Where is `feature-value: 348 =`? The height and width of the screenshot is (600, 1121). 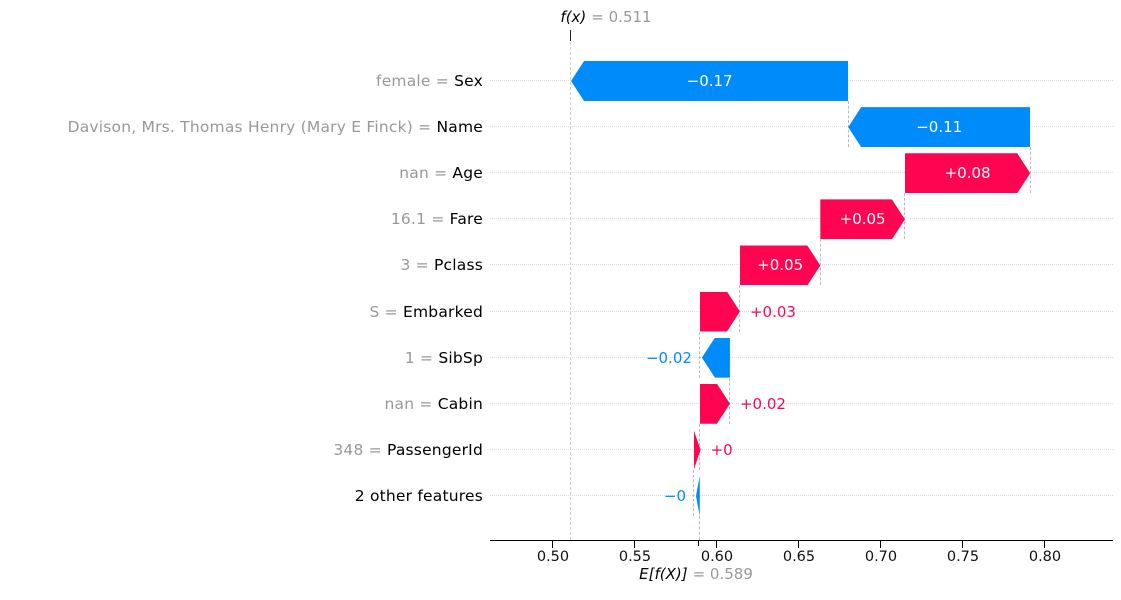
feature-value: 348 = is located at coordinates (360, 449).